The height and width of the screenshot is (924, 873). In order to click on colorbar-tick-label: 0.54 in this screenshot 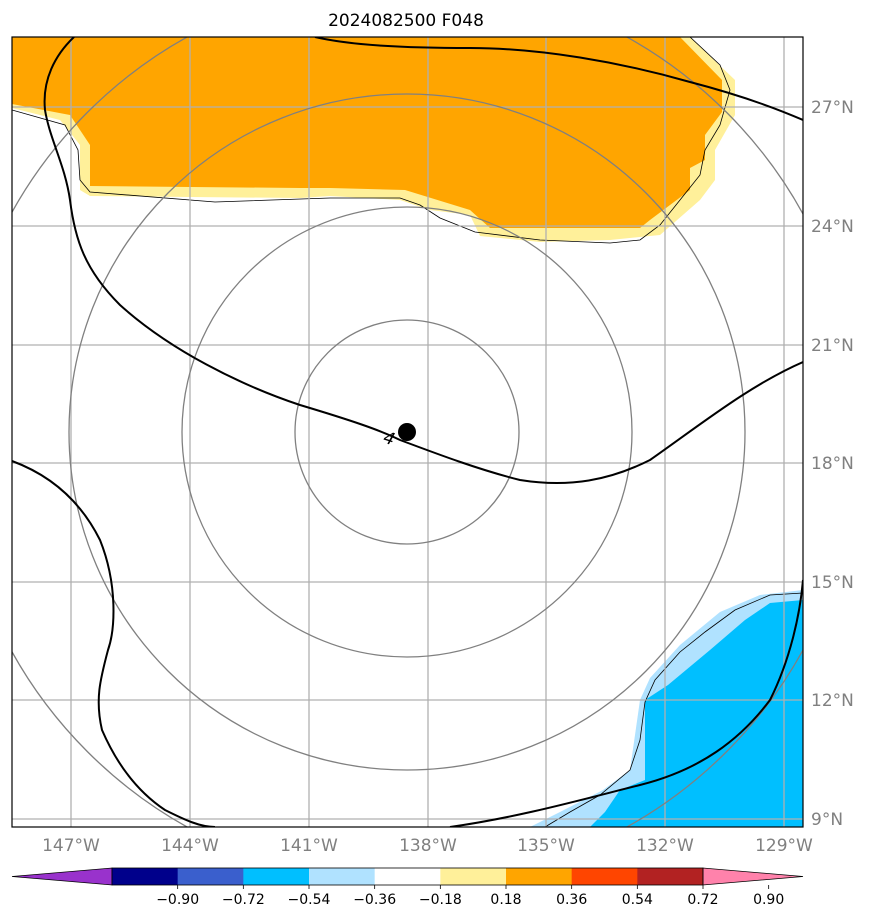, I will do `click(637, 900)`.